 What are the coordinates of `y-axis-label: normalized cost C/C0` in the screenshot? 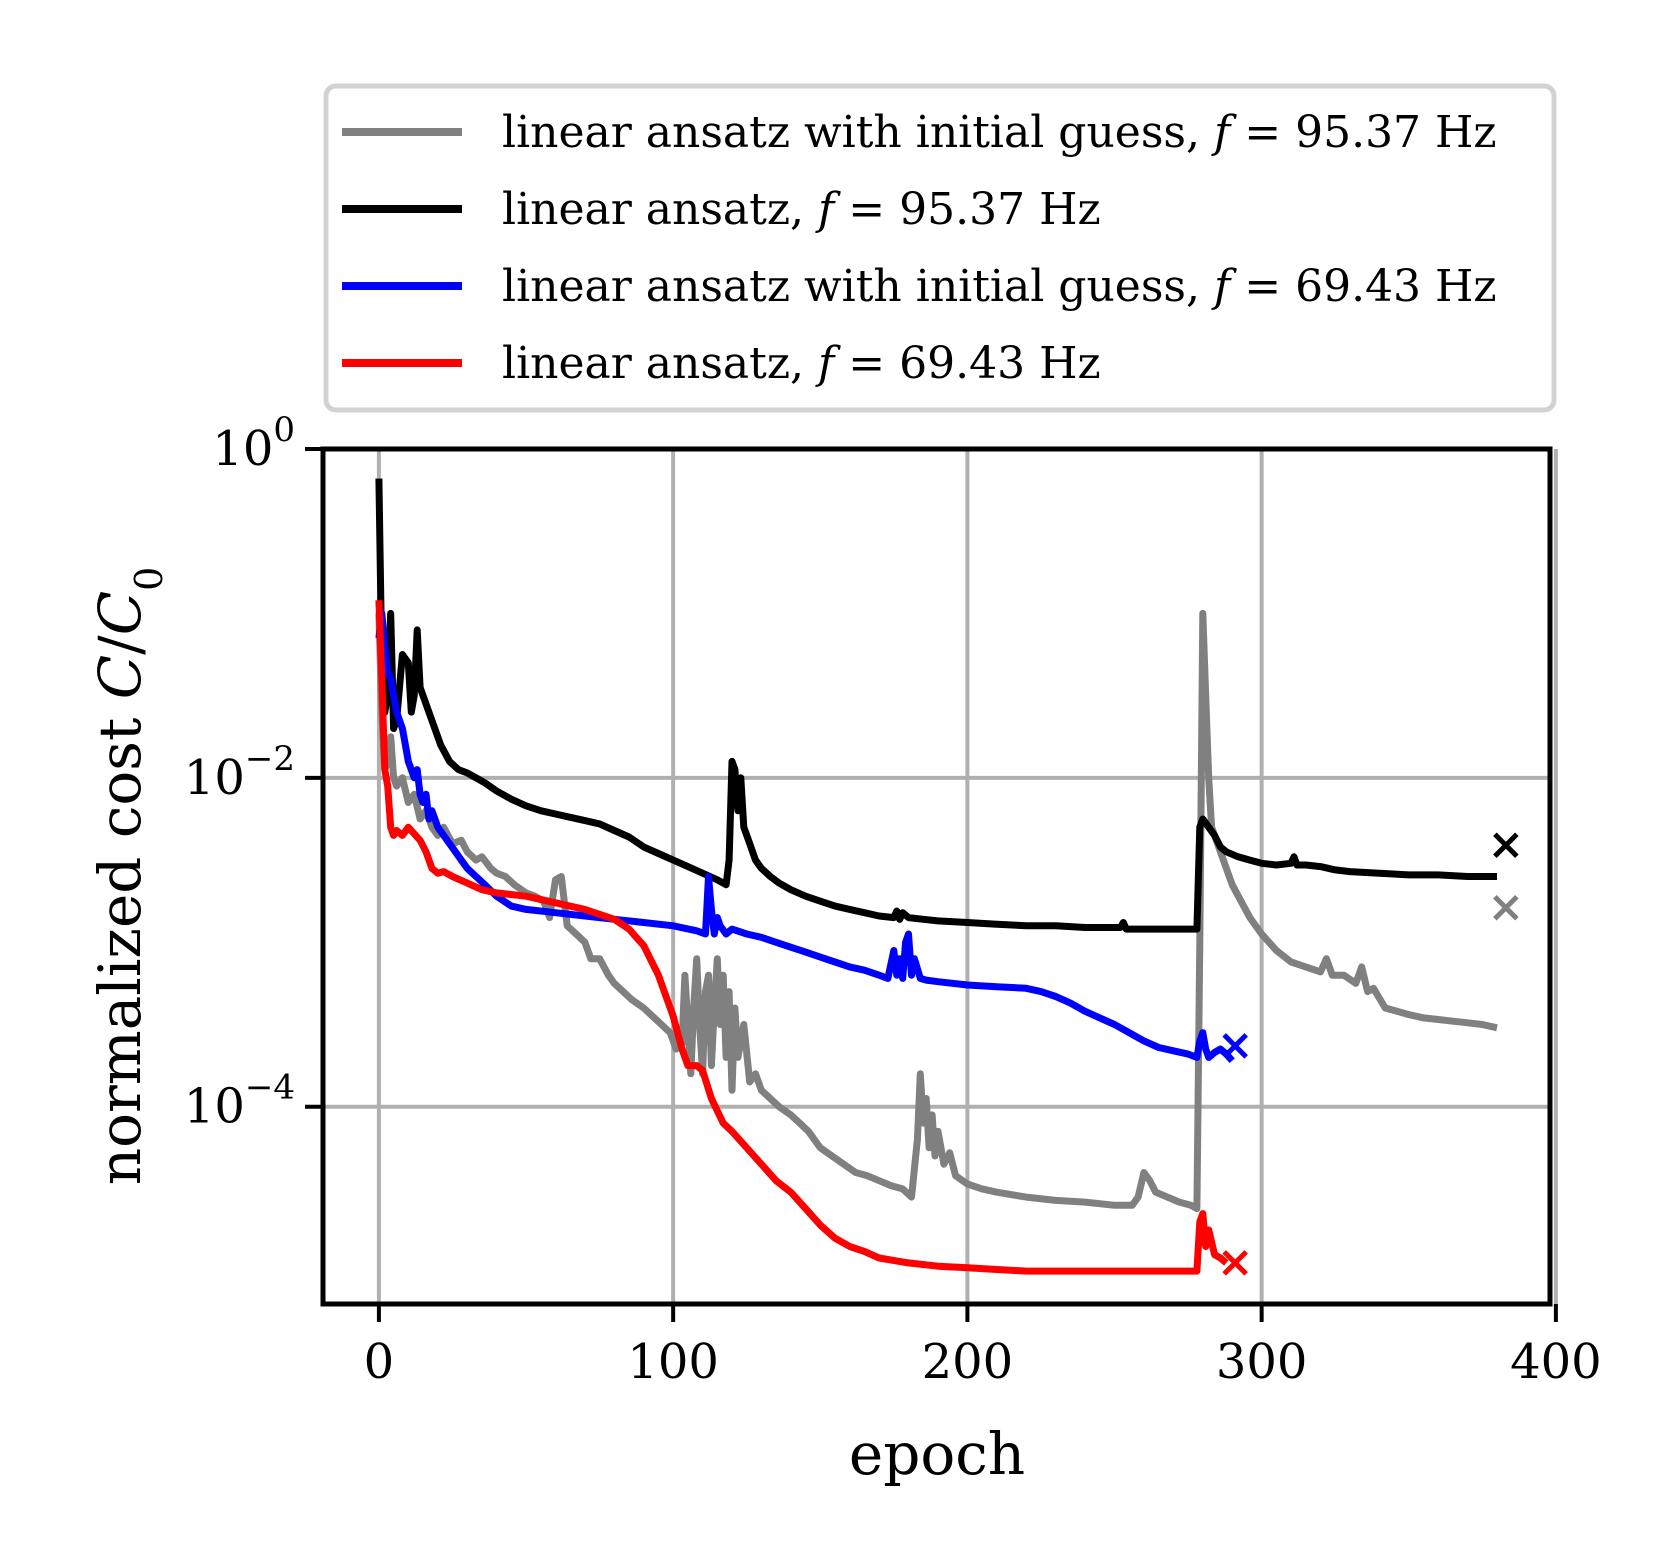 It's located at (128, 876).